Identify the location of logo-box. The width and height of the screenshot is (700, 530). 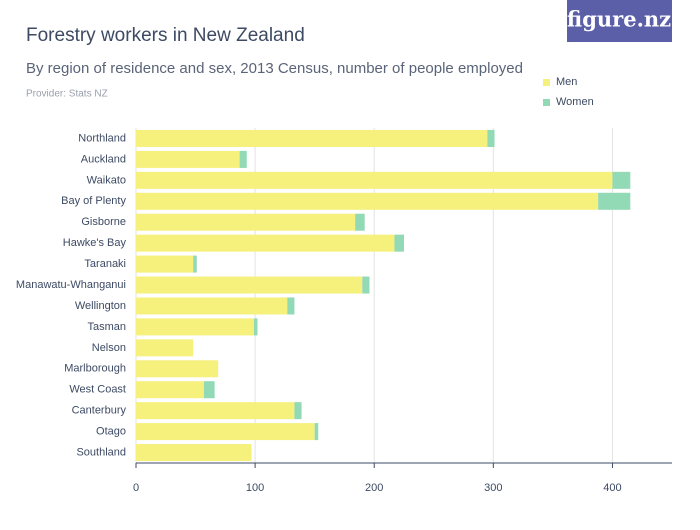
(619, 21).